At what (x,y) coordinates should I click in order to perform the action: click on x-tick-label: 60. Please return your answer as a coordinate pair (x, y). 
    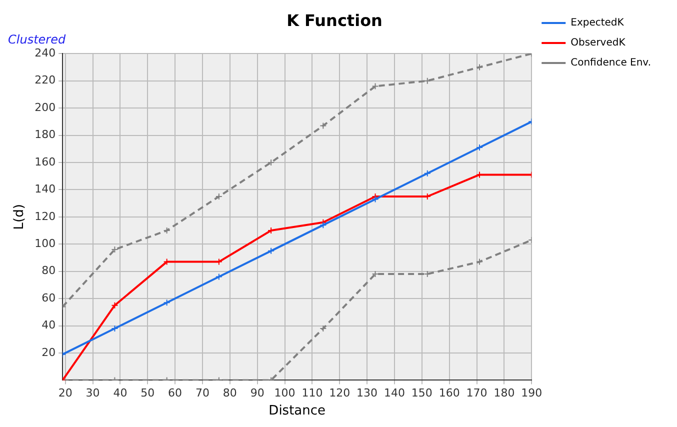
    Looking at the image, I should click on (175, 393).